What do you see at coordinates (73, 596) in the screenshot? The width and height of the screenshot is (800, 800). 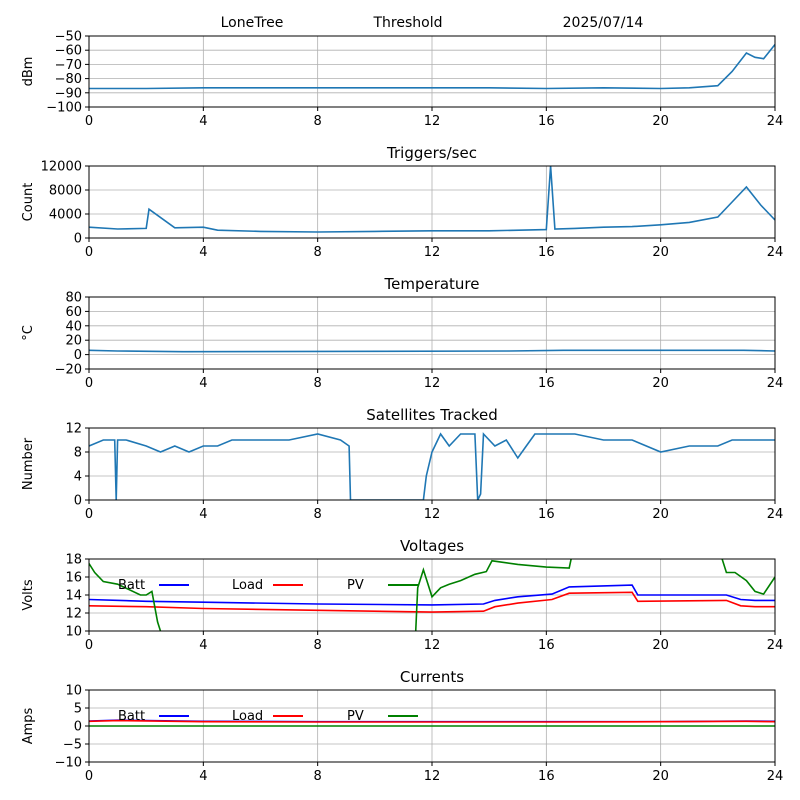 I see `y-tick-label: 14` at bounding box center [73, 596].